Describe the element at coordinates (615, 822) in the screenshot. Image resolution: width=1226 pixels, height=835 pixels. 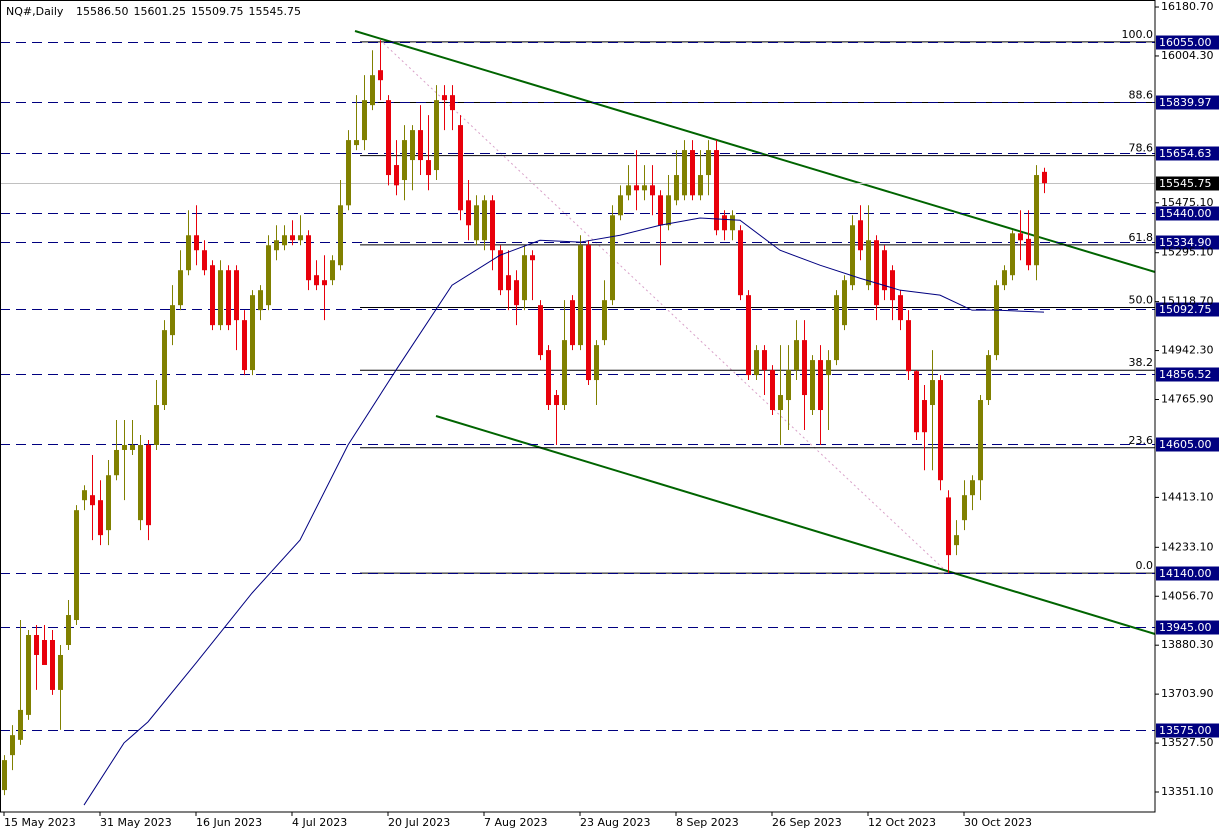
I see `x-tick-label: 23 Aug 2023` at that location.